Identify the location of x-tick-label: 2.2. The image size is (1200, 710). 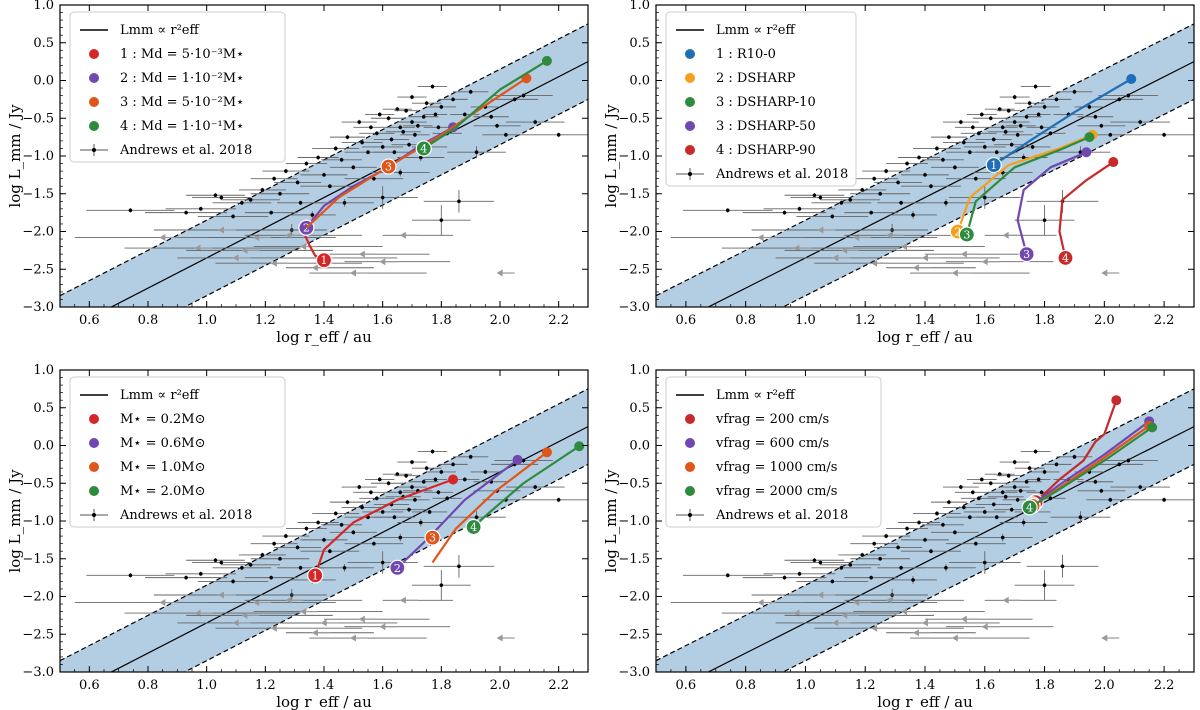
(1164, 685).